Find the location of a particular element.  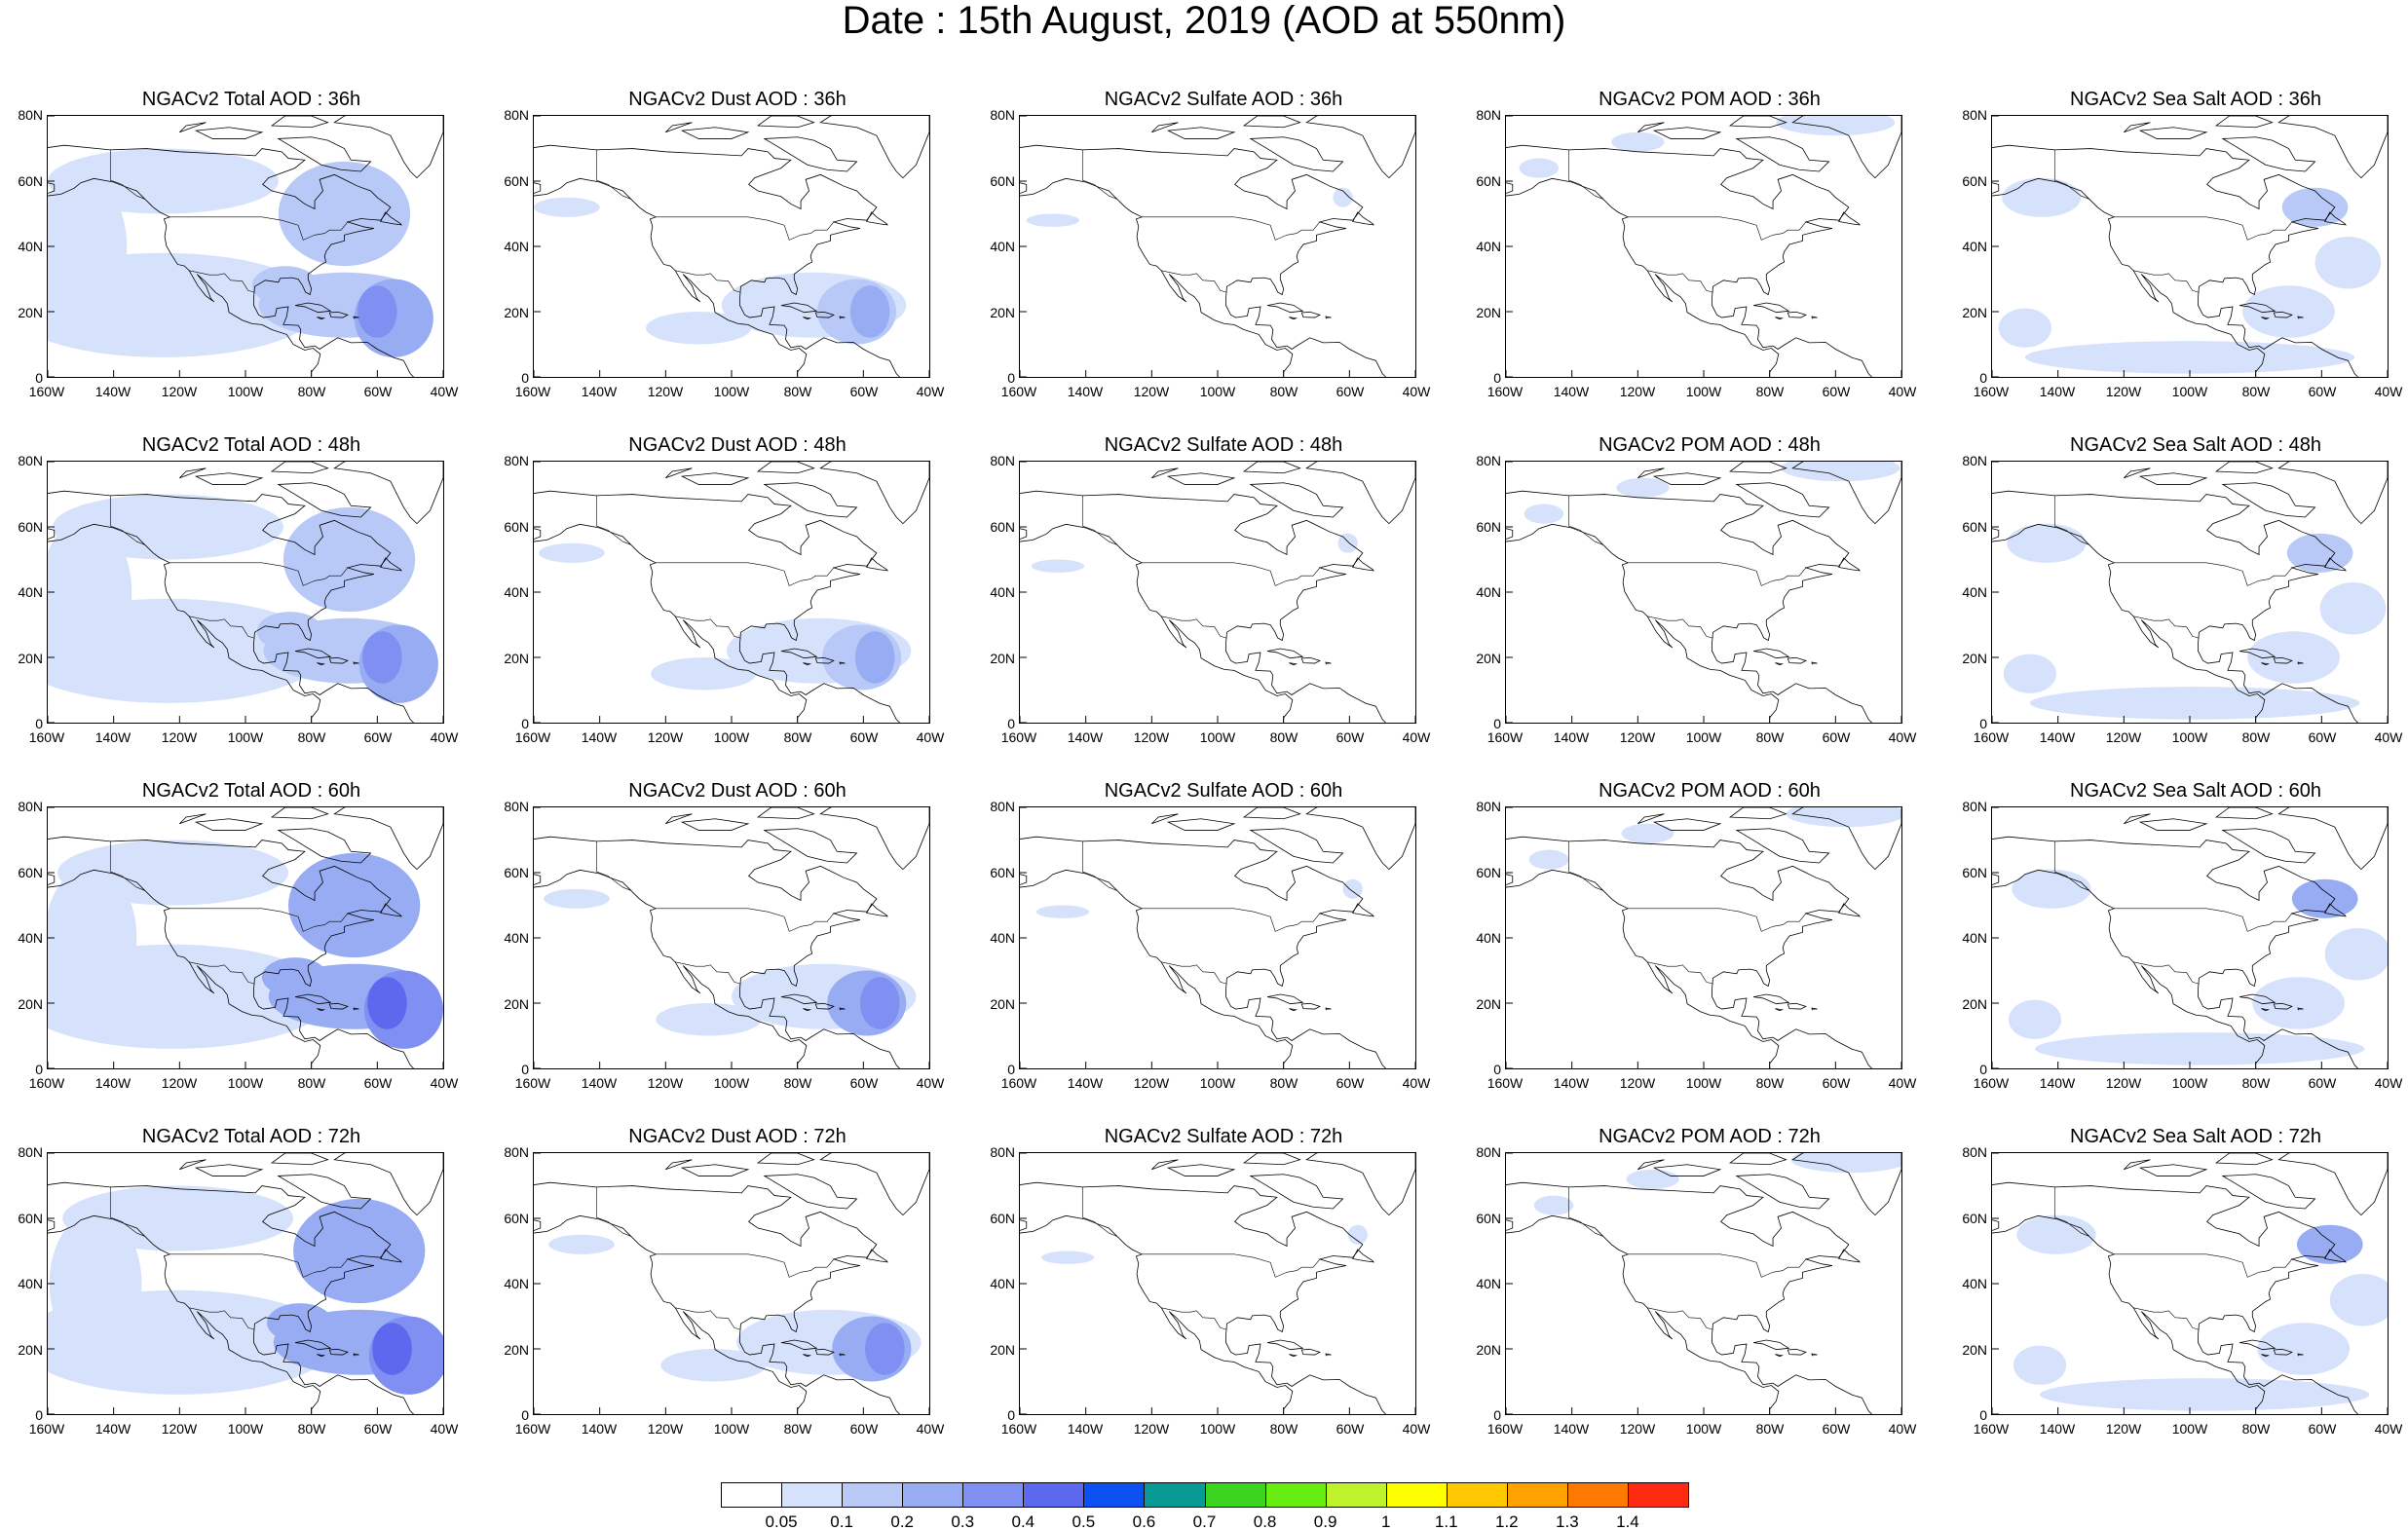

colorbar is located at coordinates (1205, 1495).